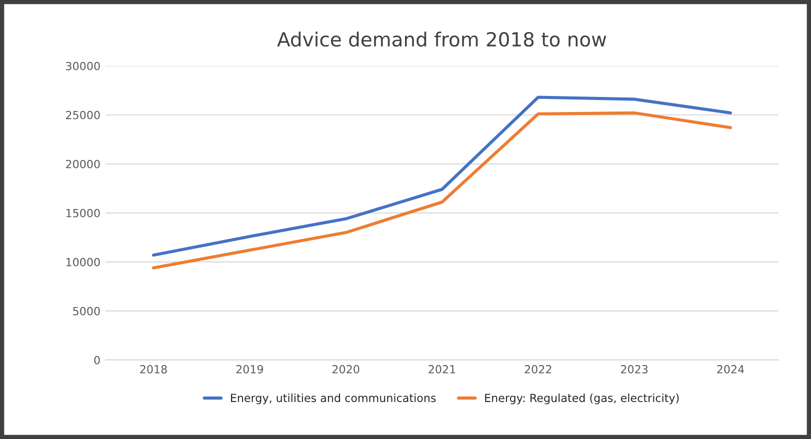 Image resolution: width=811 pixels, height=439 pixels. Describe the element at coordinates (83, 262) in the screenshot. I see `y-tick-label: 10000` at that location.